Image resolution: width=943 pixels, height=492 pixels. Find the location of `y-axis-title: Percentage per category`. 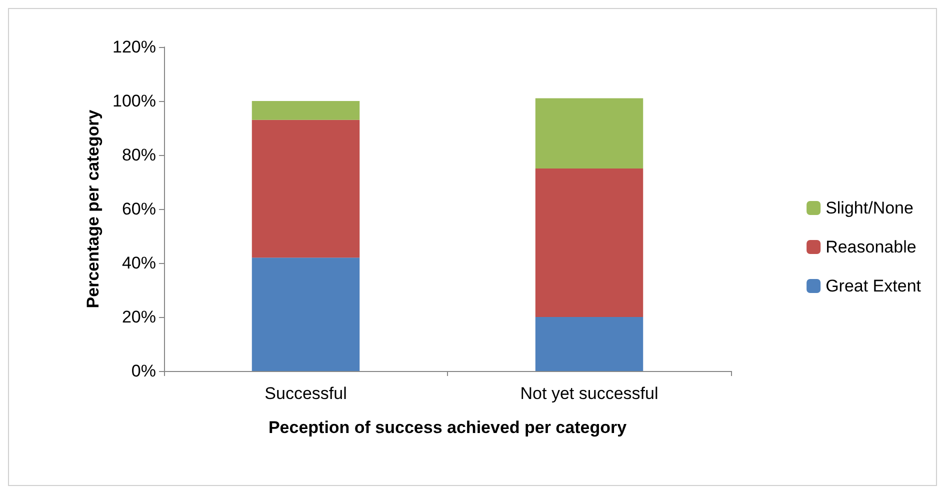

y-axis-title: Percentage per category is located at coordinates (93, 208).